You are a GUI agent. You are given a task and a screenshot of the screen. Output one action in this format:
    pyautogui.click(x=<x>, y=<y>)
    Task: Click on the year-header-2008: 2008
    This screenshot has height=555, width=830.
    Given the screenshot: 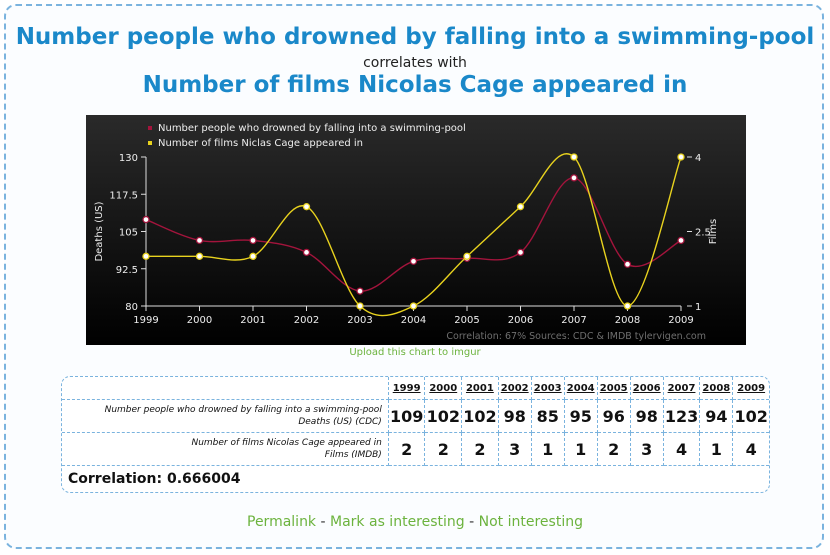 What is the action you would take?
    pyautogui.click(x=716, y=388)
    